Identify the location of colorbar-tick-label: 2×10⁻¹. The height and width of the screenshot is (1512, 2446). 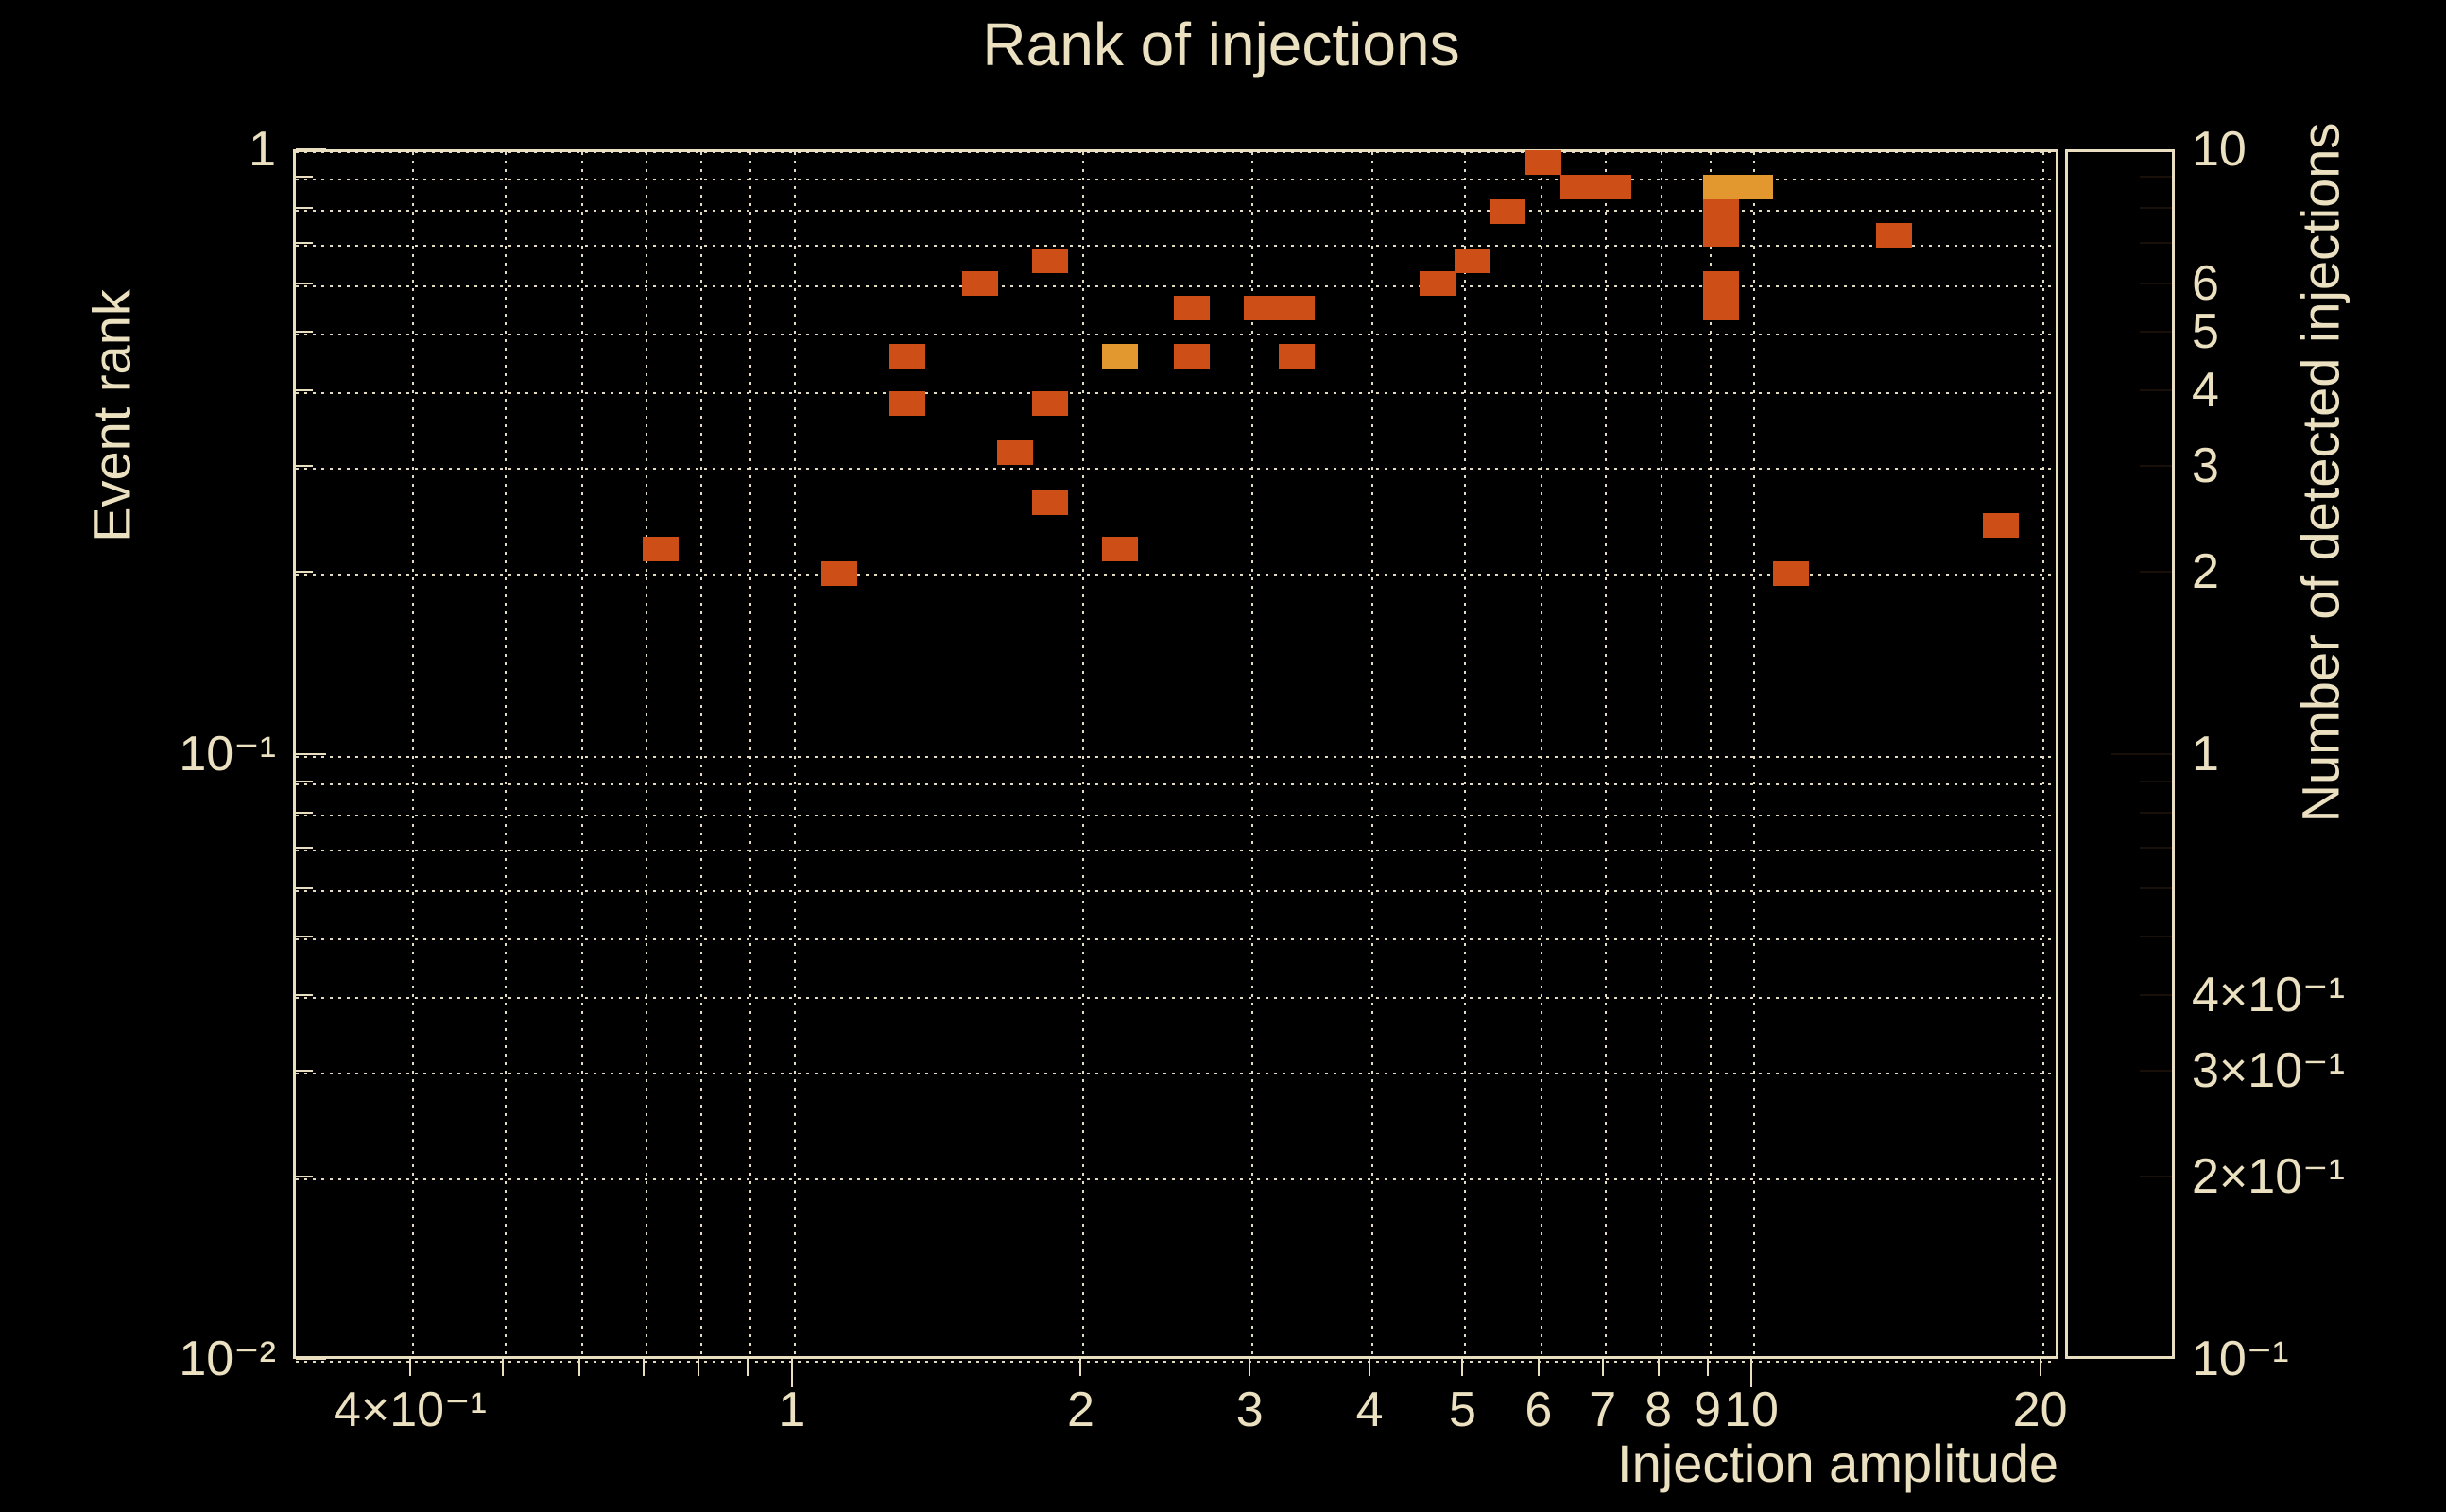
(2268, 1177).